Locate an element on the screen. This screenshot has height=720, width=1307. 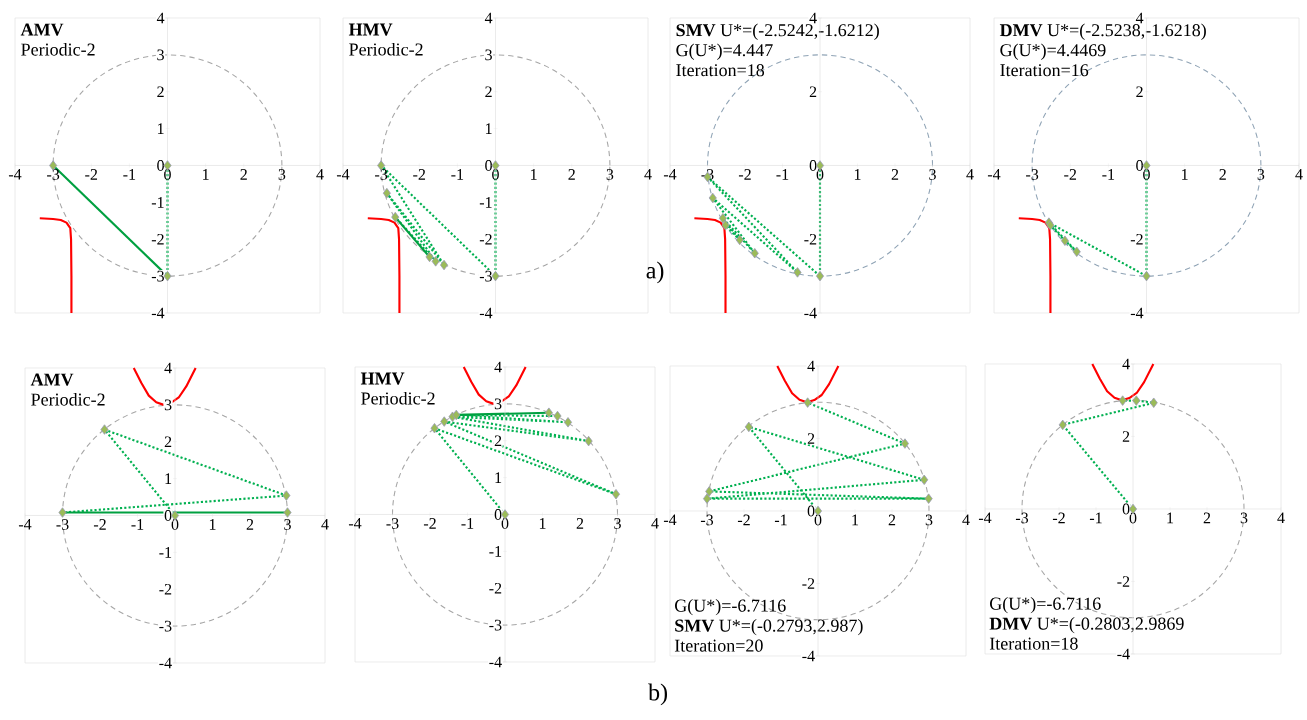
annotation: DMV U*=(-2.5238,-1.6218) is located at coordinates (1102, 31).